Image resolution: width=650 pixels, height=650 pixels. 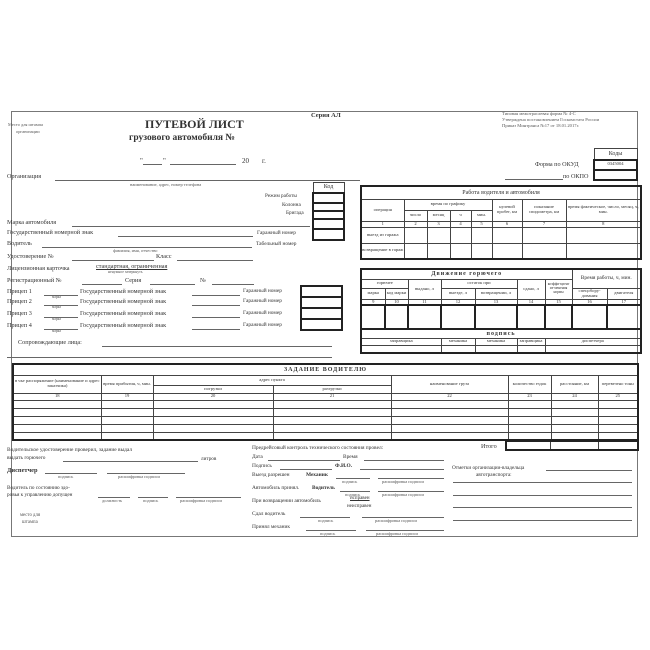 I want to click on serviceable-option: исправен, so click(x=360, y=498).